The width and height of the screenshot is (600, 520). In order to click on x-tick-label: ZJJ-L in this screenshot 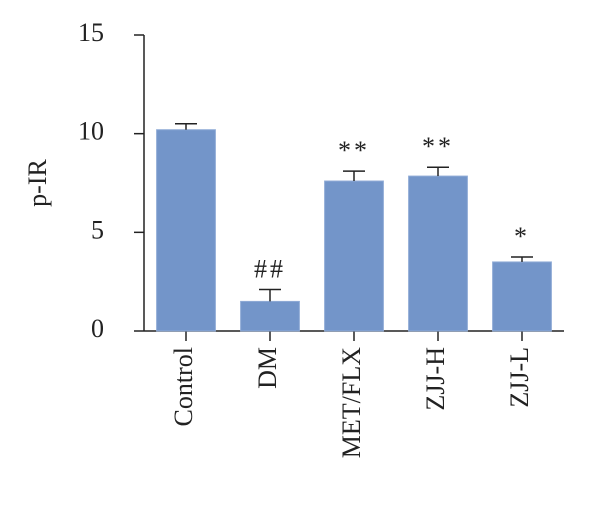, I will do `click(519, 377)`.